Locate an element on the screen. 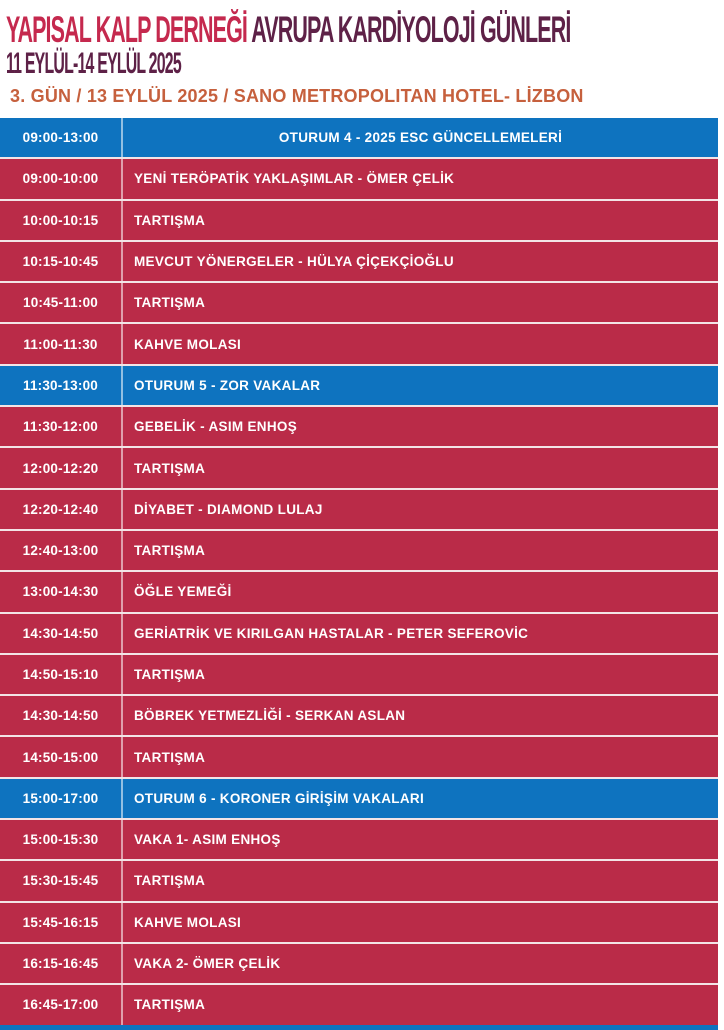 Image resolution: width=724 pixels, height=1030 pixels. time-cell: 09:00-13:00 is located at coordinates (61, 138).